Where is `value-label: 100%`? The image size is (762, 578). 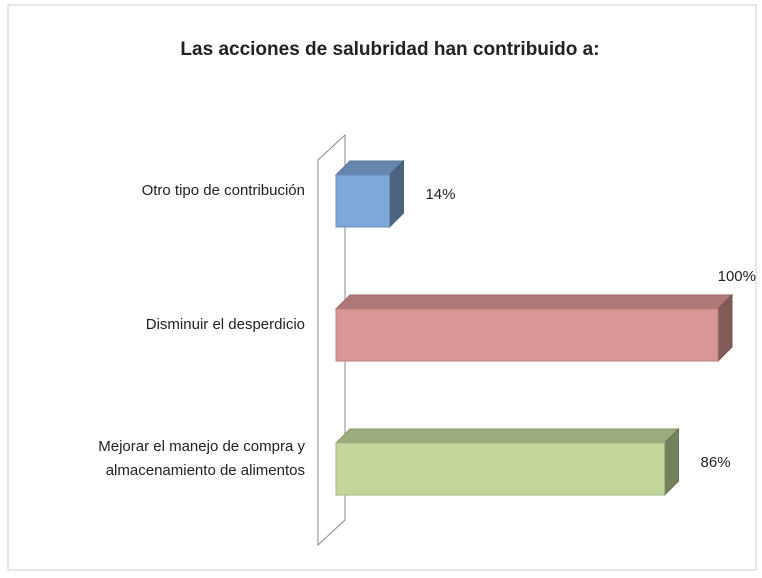
value-label: 100% is located at coordinates (737, 276).